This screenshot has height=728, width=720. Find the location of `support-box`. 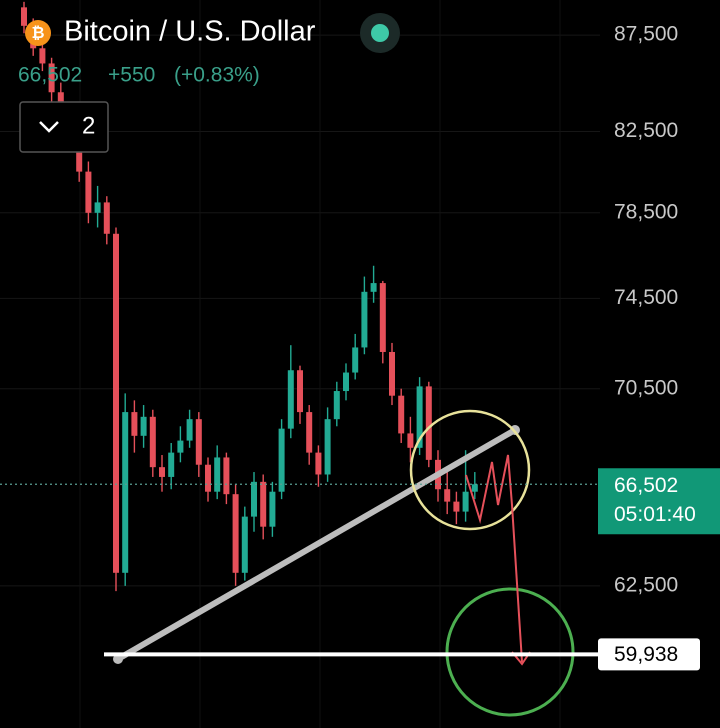

support-box is located at coordinates (649, 654).